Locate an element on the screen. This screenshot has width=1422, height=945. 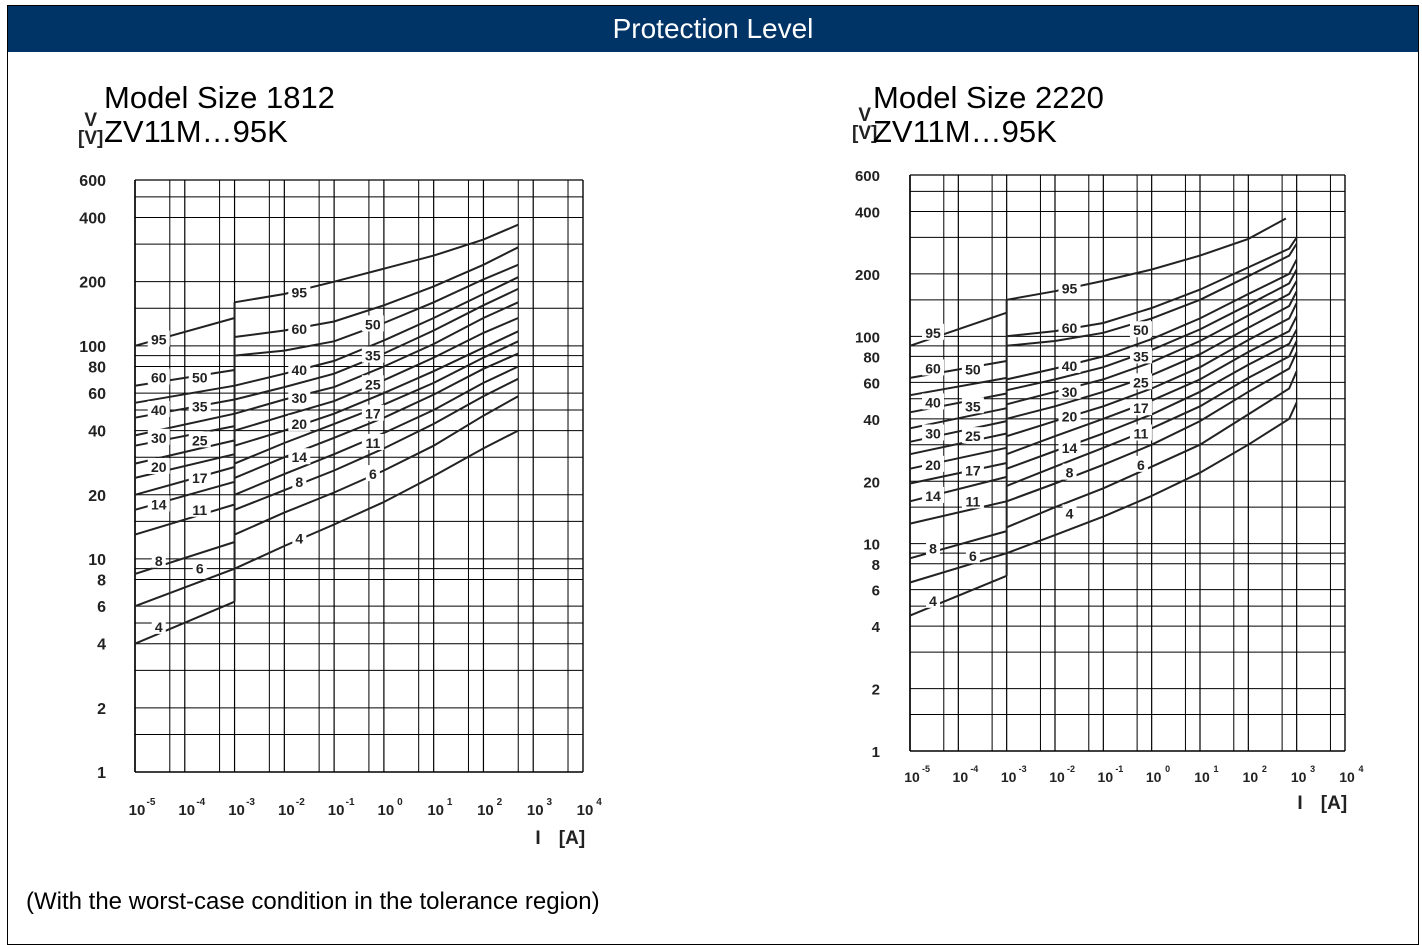
chart-2-ytick-label: 4 is located at coordinates (876, 627).